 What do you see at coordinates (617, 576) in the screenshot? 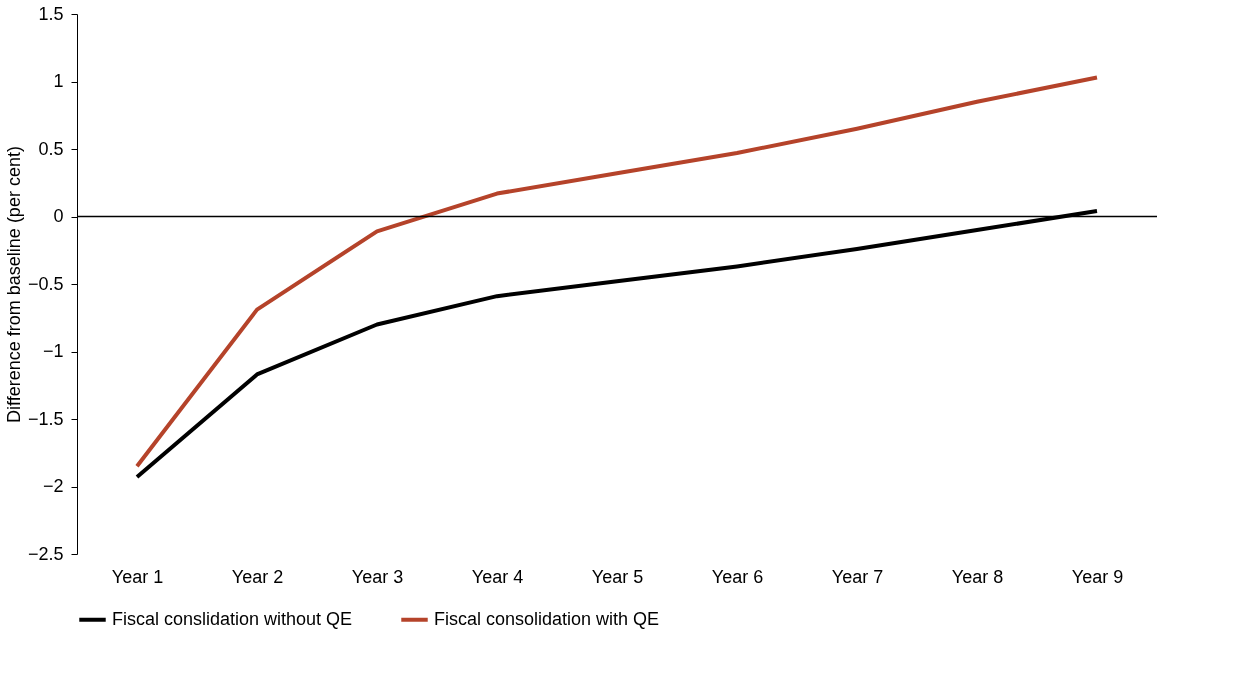
I see `x-tick-label: Year 5` at bounding box center [617, 576].